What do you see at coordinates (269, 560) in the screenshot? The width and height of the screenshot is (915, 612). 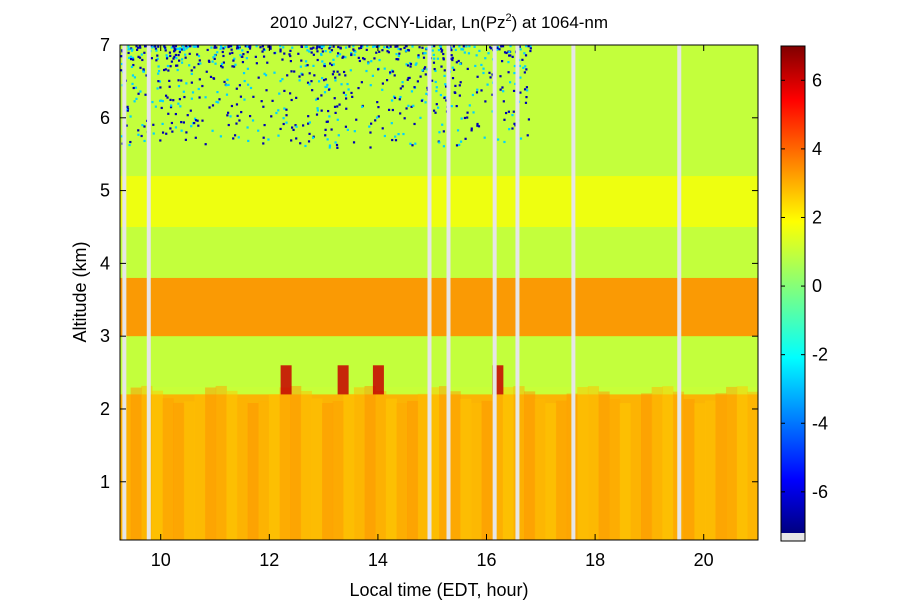 I see `x-tick-label: 12` at bounding box center [269, 560].